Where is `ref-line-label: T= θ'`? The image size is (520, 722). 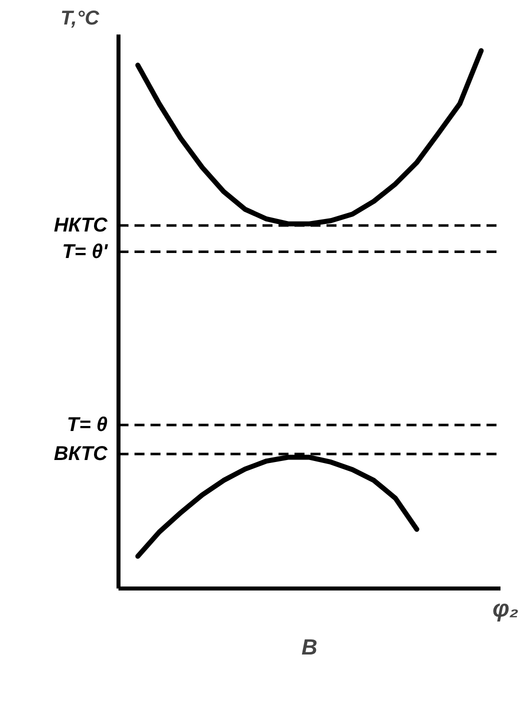 ref-line-label: T= θ' is located at coordinates (85, 251).